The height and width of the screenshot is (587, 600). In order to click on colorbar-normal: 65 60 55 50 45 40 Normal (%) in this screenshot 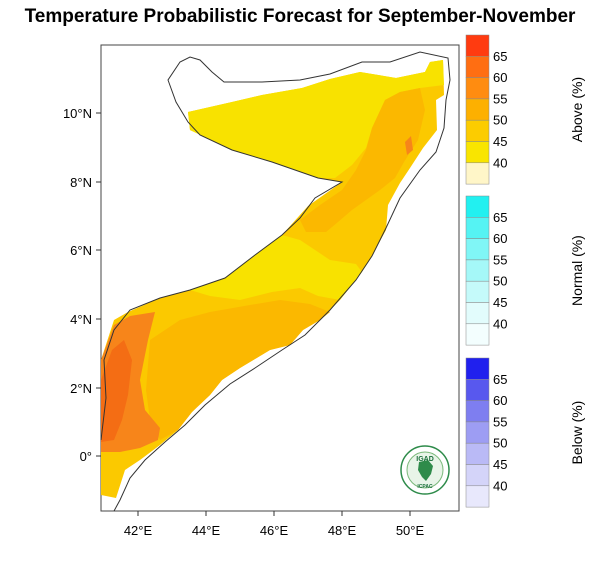, I will do `click(525, 270)`.